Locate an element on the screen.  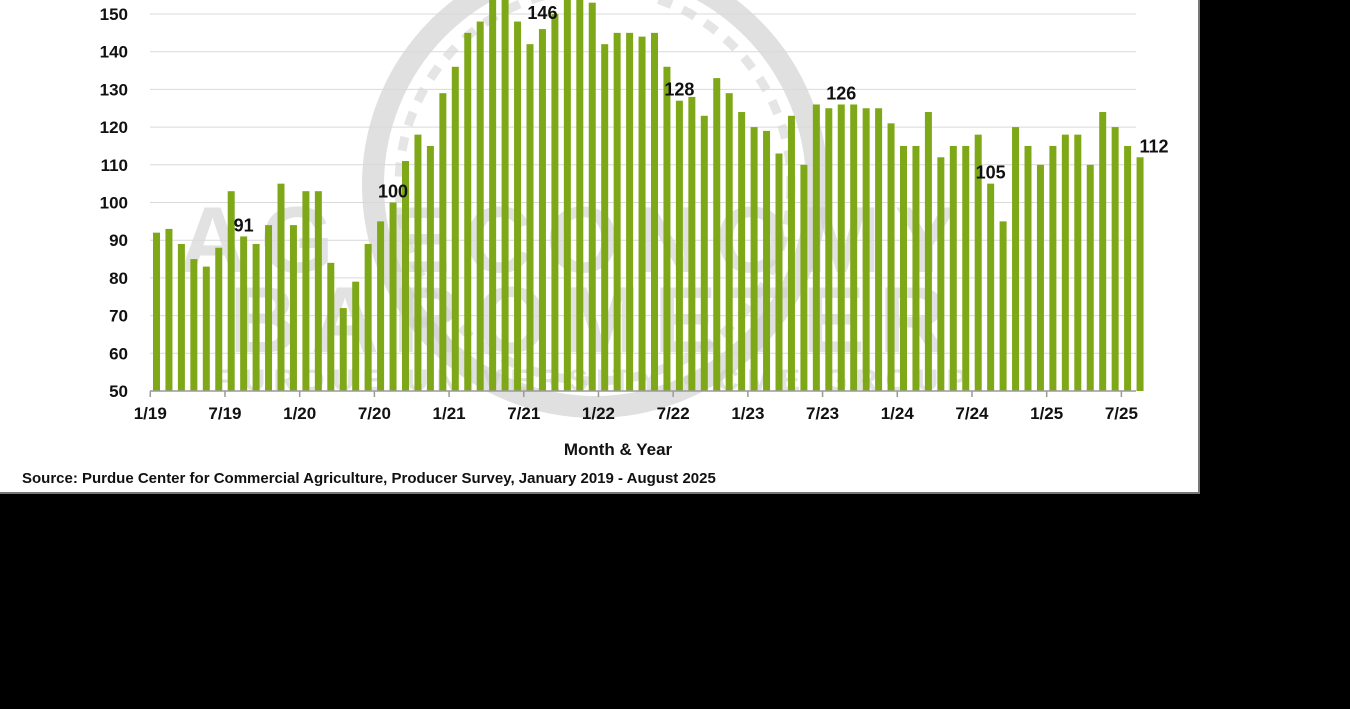
y-tick-label: 50 is located at coordinates (118, 391).